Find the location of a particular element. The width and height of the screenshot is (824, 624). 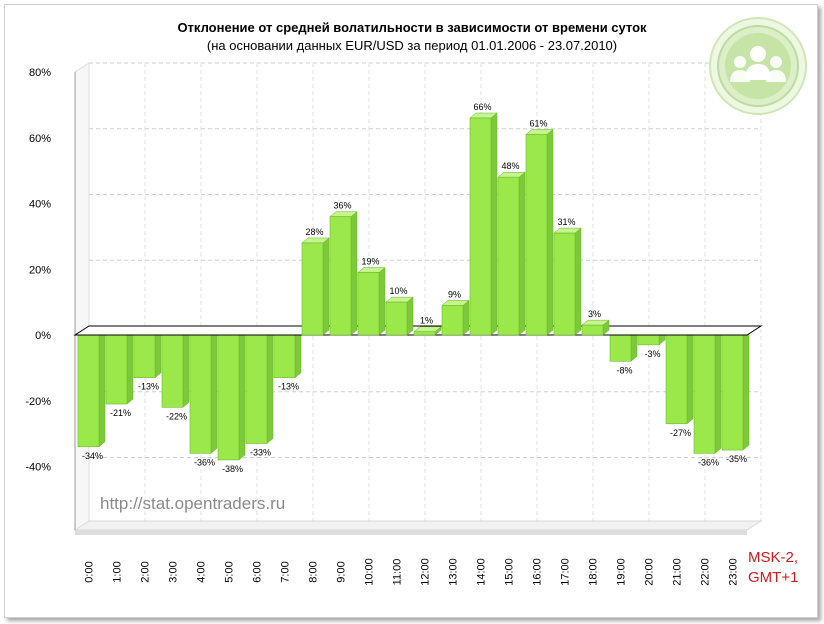

x-tick-label: 8:00 is located at coordinates (314, 571).